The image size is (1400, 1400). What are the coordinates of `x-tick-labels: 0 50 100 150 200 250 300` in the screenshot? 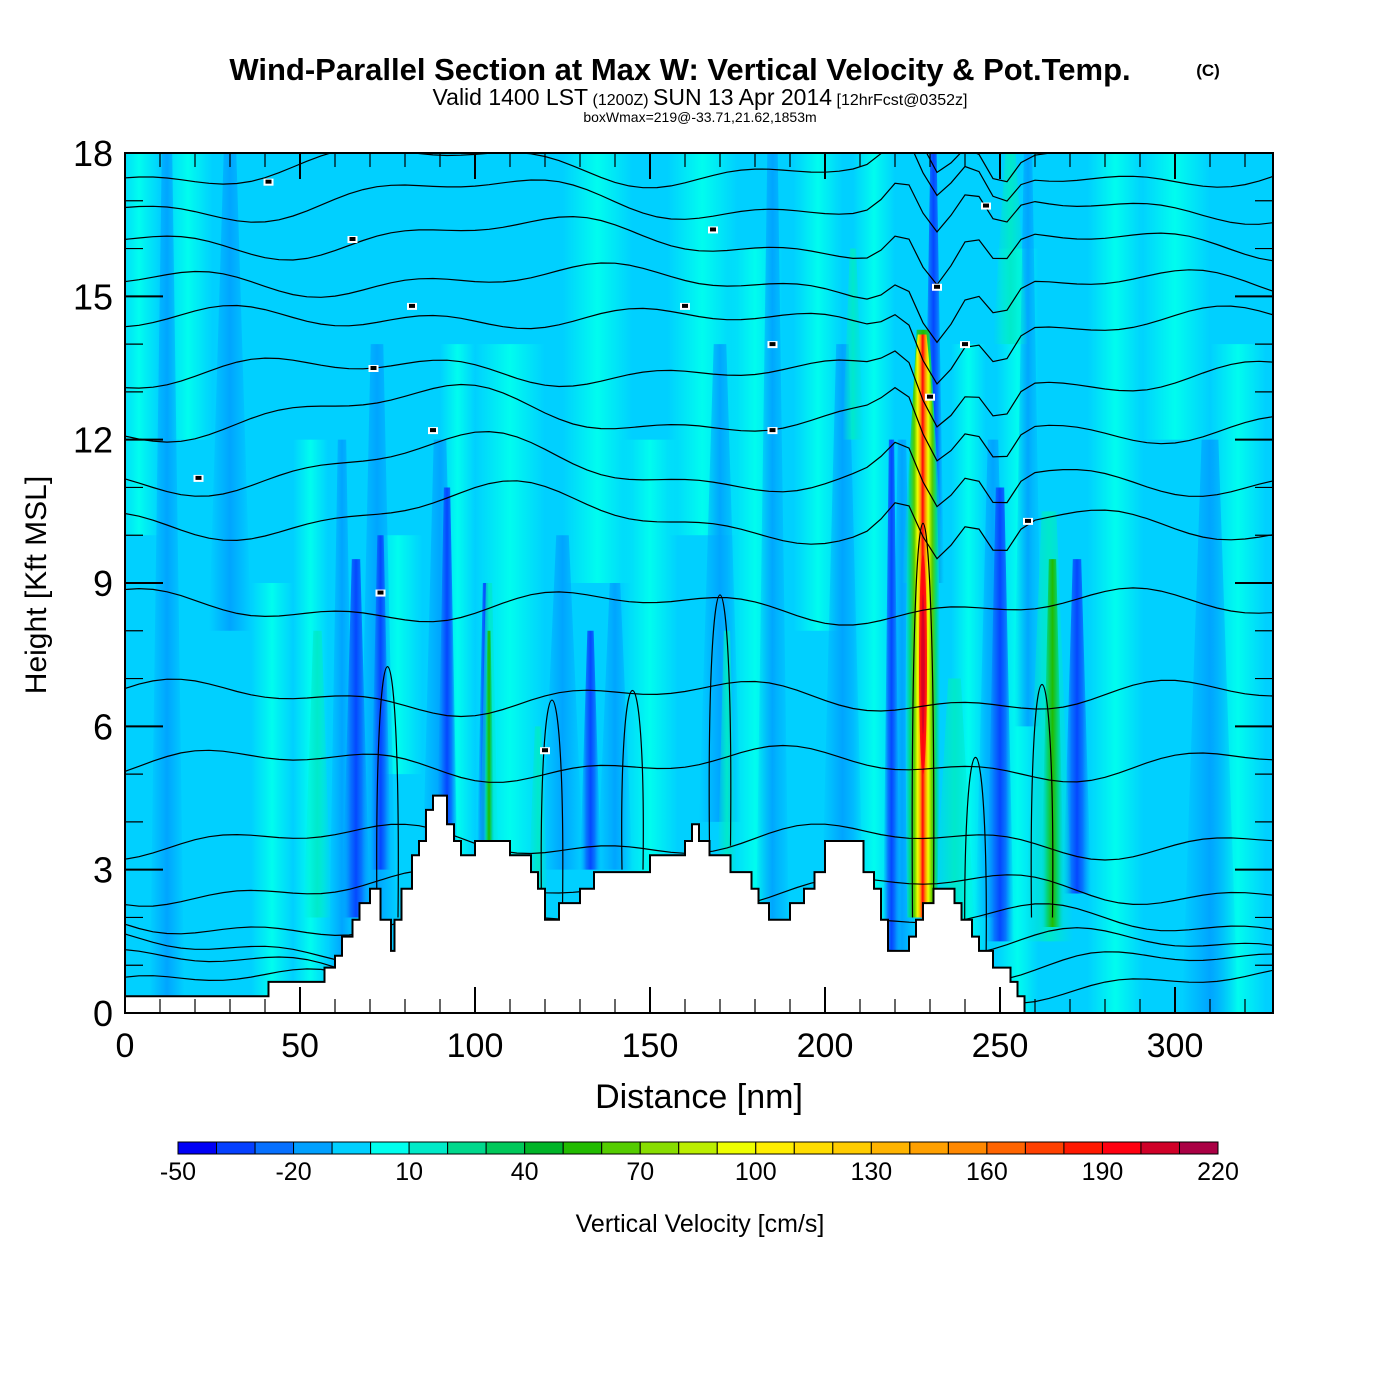 It's located at (660, 1046).